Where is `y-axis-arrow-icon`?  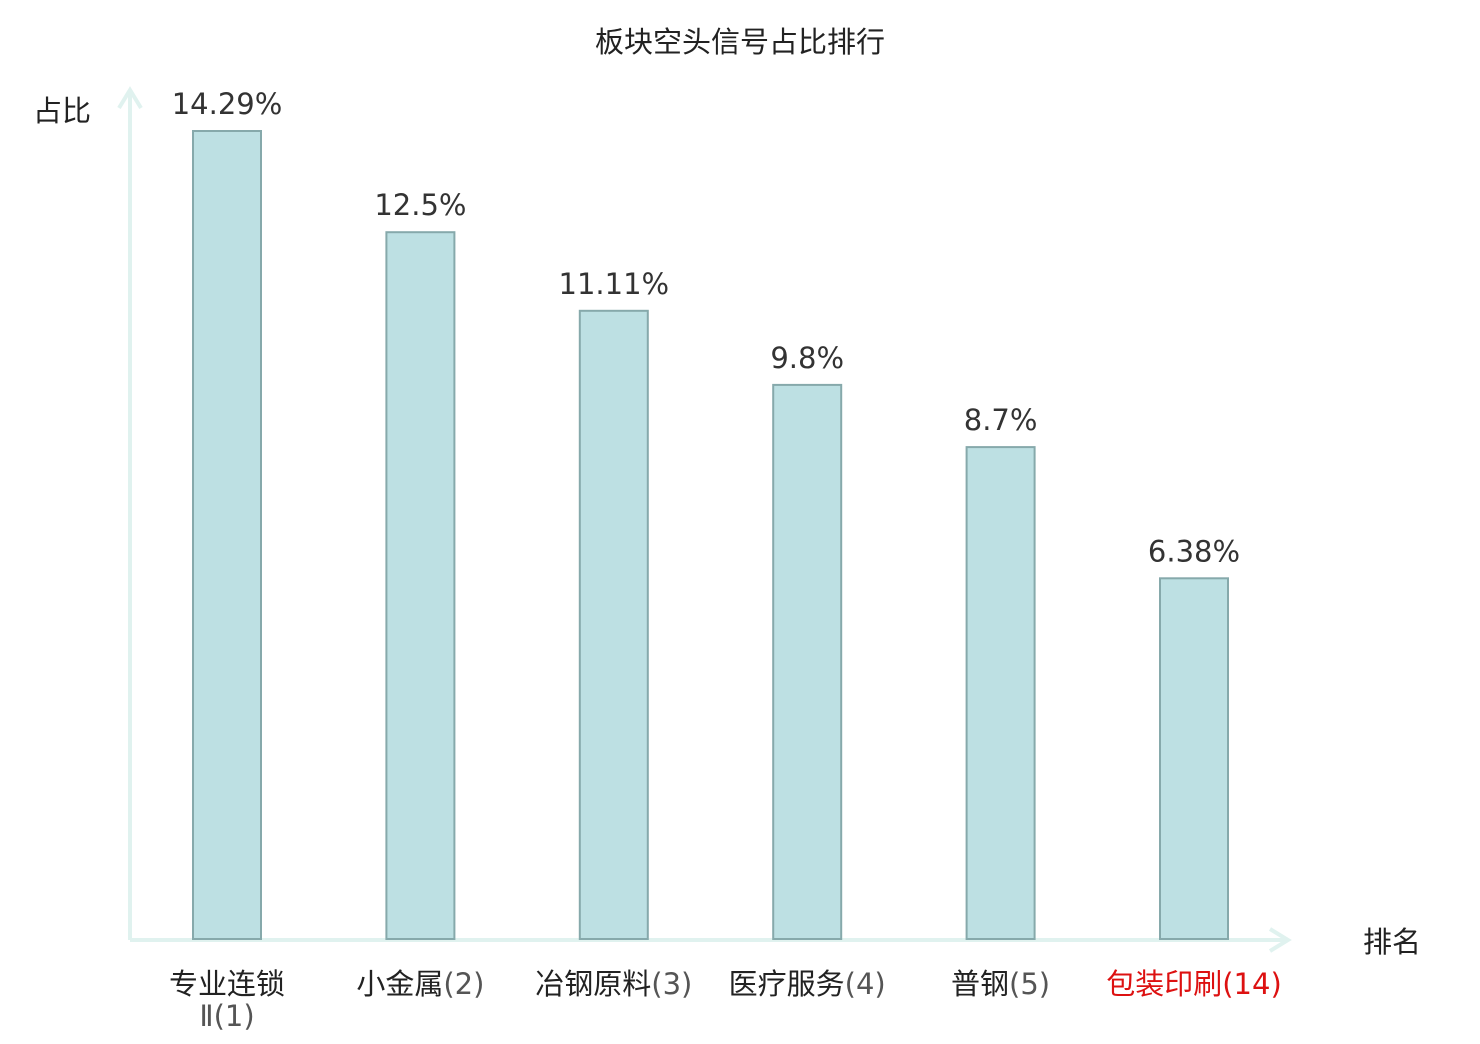
y-axis-arrow-icon is located at coordinates (130, 98).